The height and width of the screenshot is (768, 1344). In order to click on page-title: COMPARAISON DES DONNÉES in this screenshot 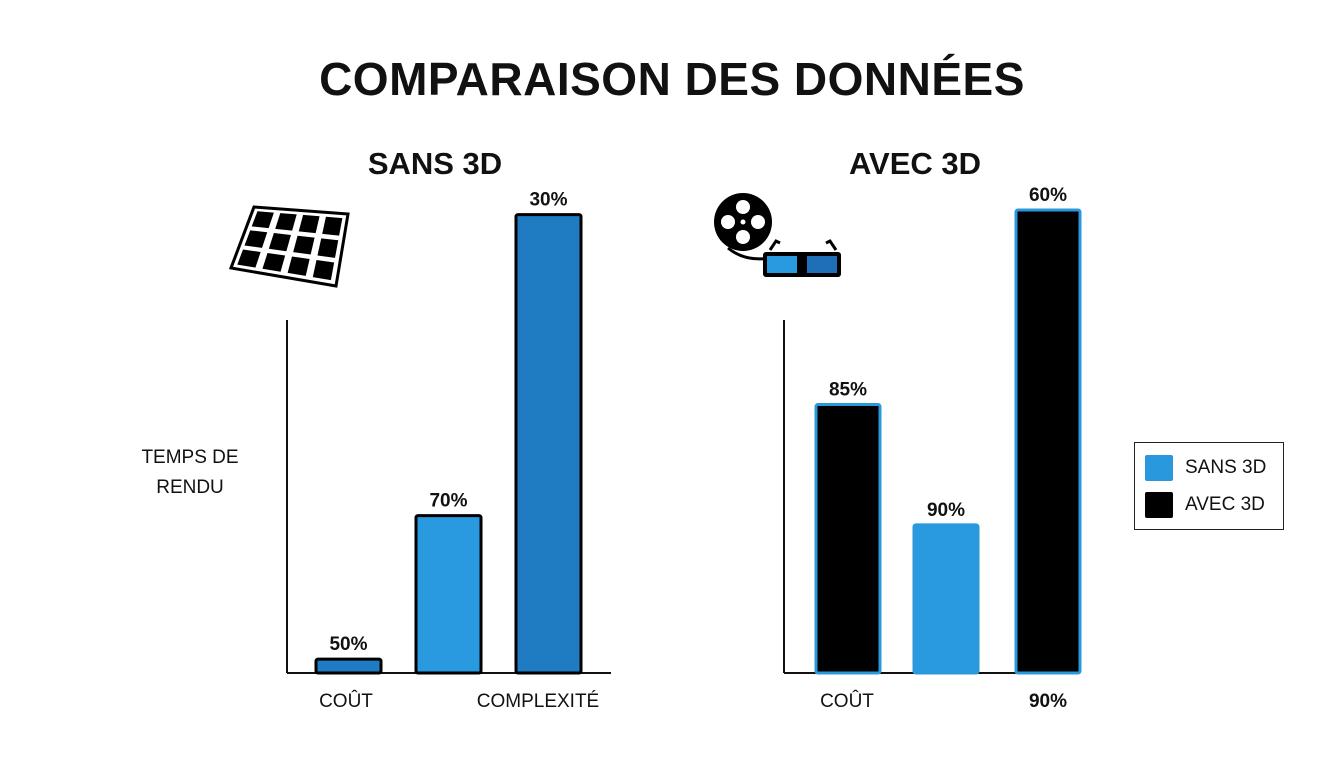, I will do `click(672, 79)`.